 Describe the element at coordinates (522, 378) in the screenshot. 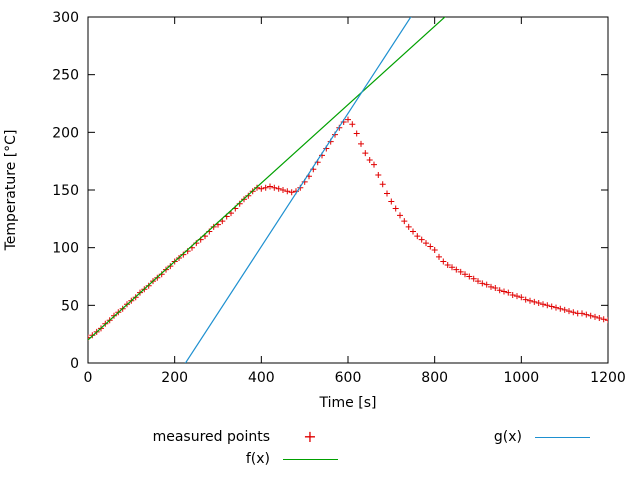

I see `x-tick-label: 1000` at that location.